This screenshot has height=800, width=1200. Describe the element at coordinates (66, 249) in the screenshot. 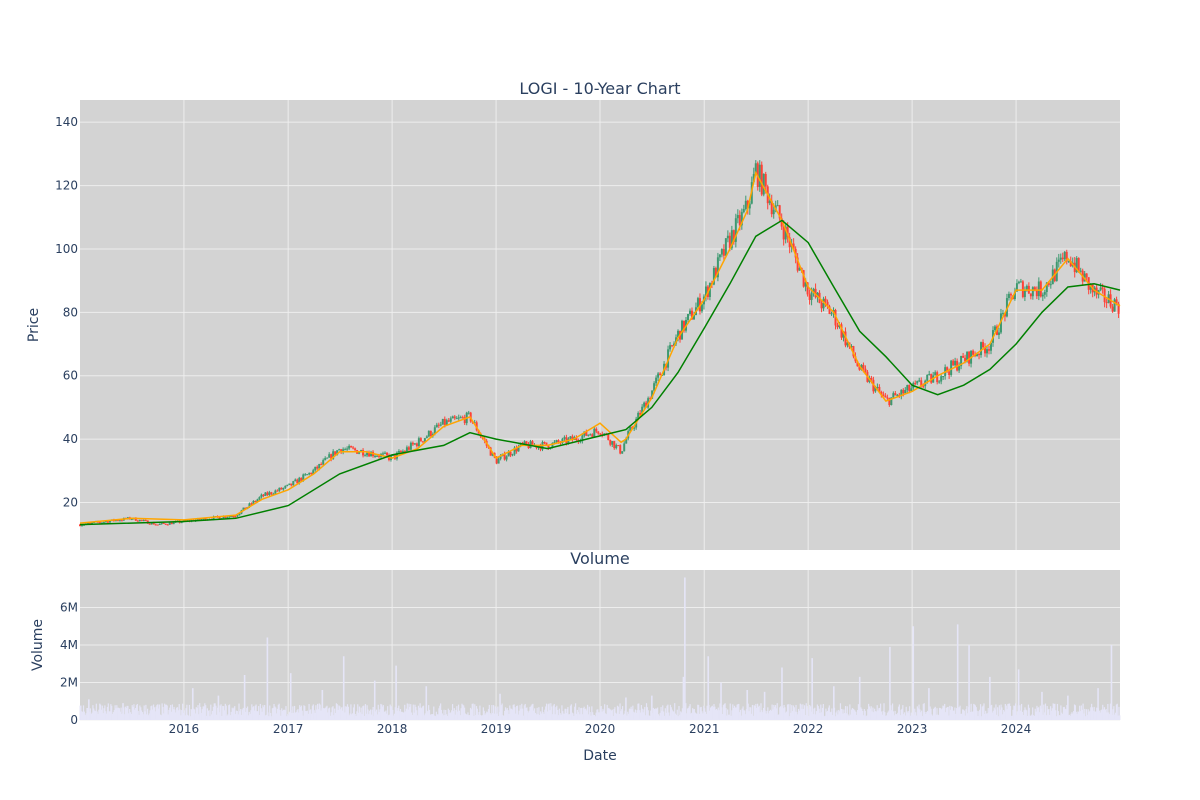

I see `price-tick-label-100: 100` at that location.